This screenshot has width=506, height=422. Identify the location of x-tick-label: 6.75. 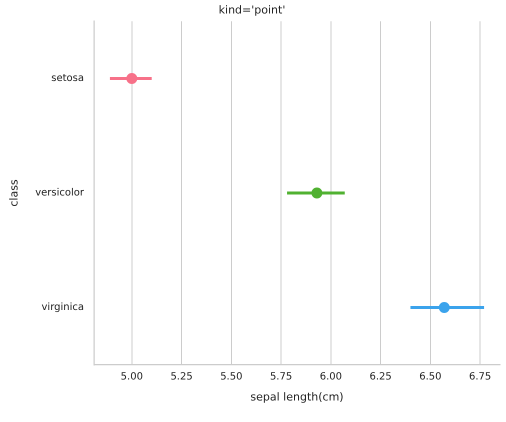
(480, 376).